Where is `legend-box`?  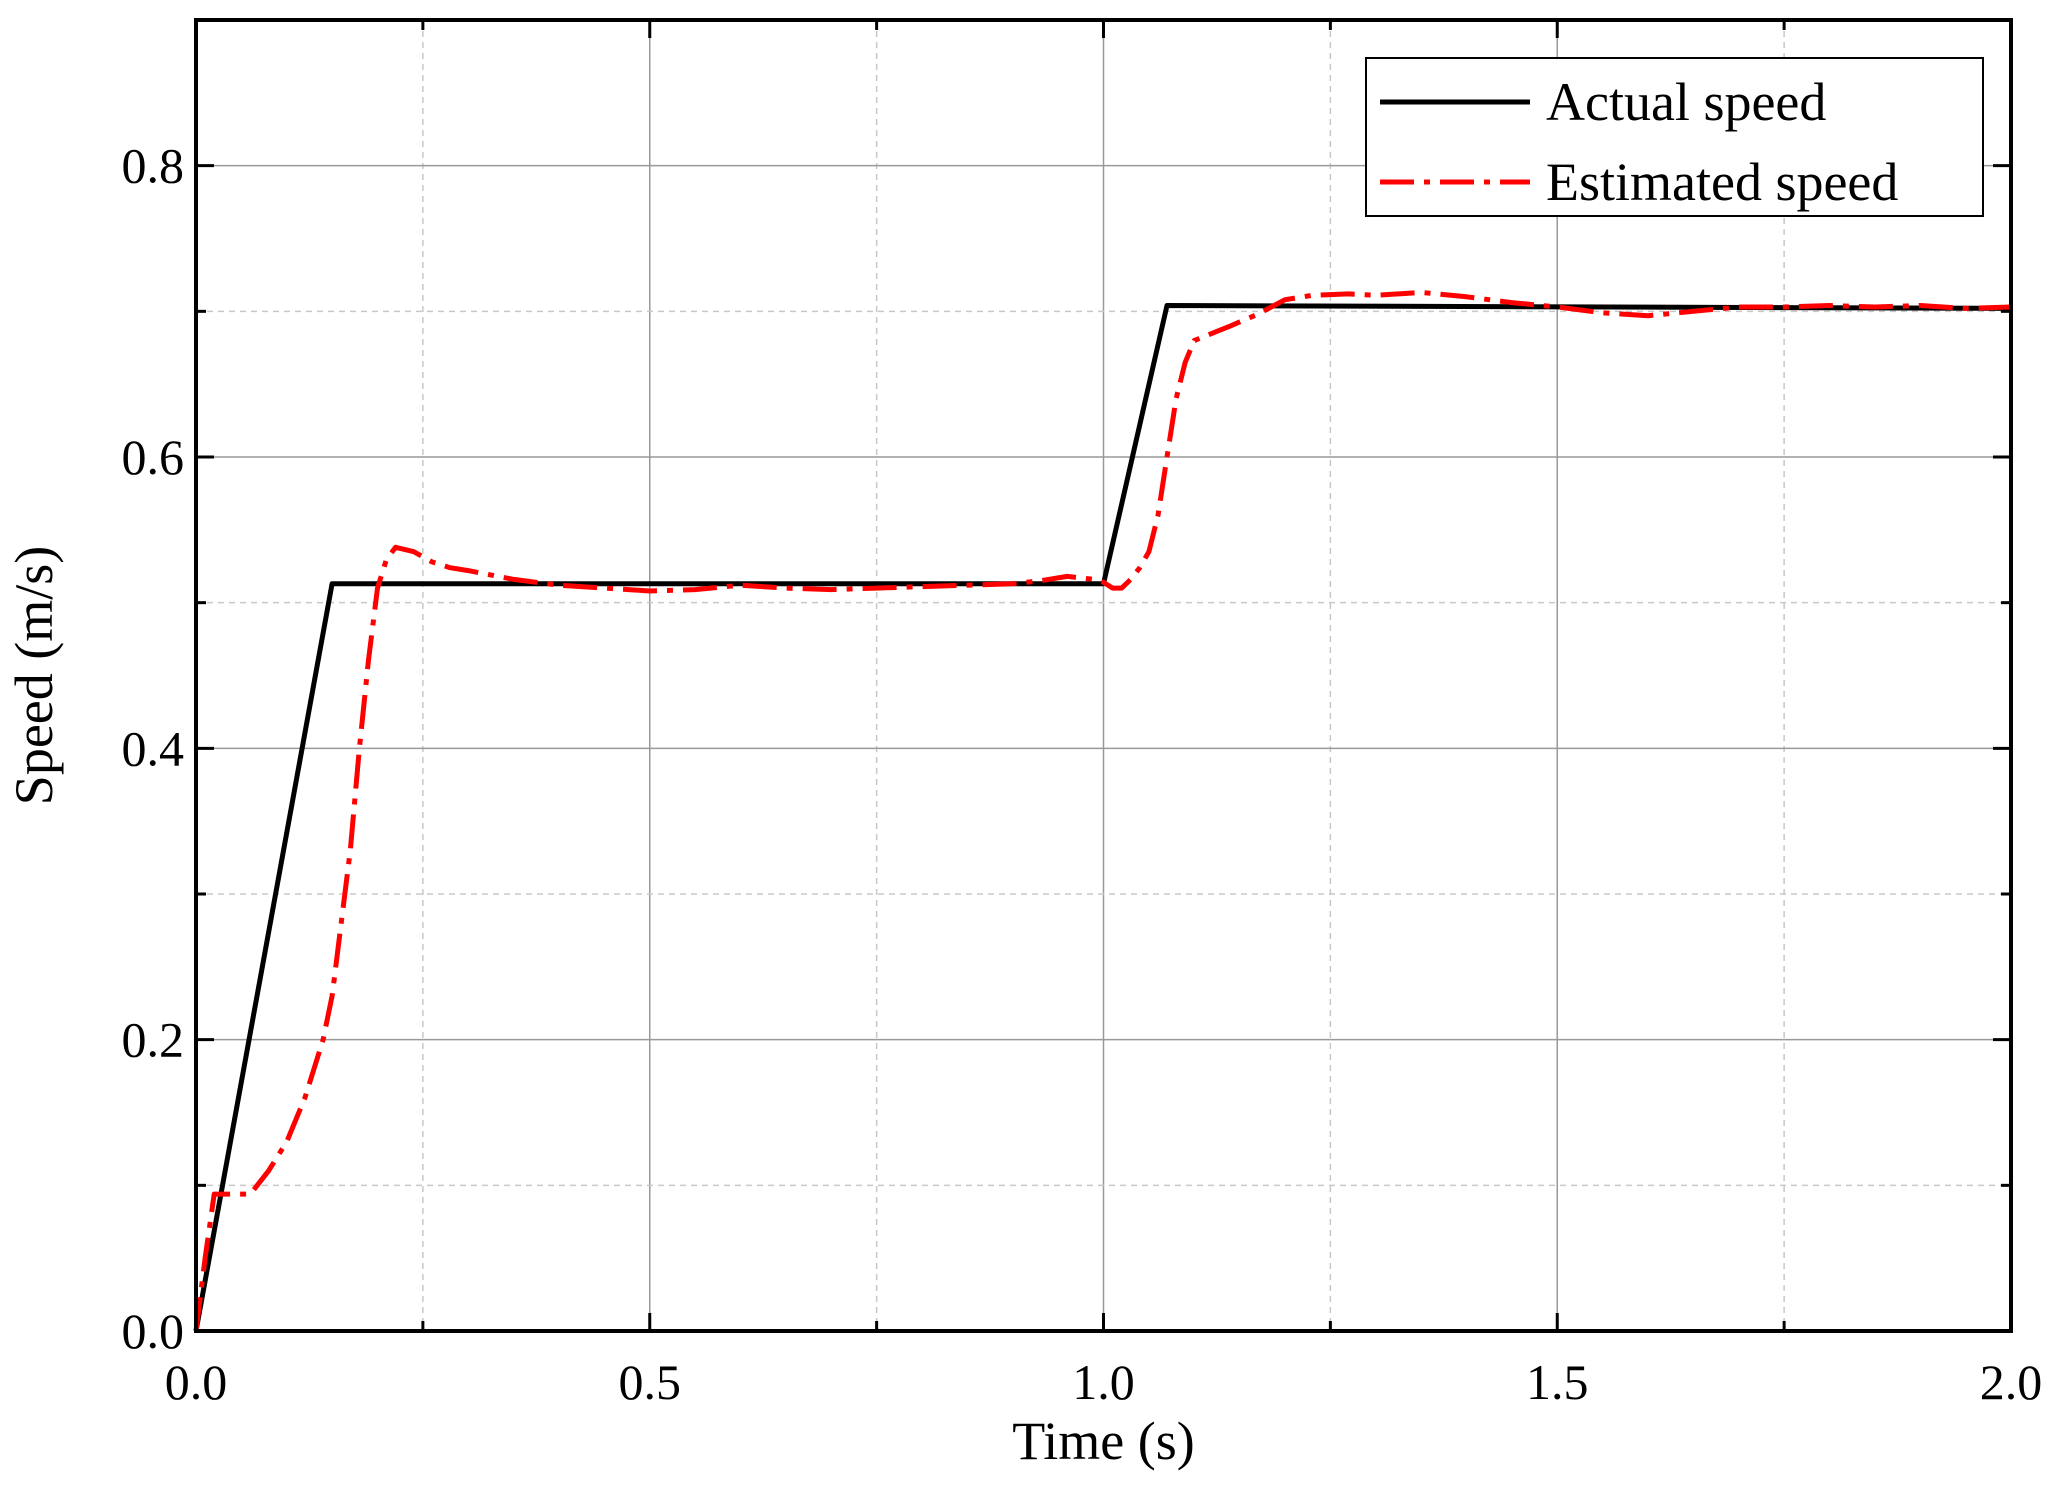 legend-box is located at coordinates (1674, 137).